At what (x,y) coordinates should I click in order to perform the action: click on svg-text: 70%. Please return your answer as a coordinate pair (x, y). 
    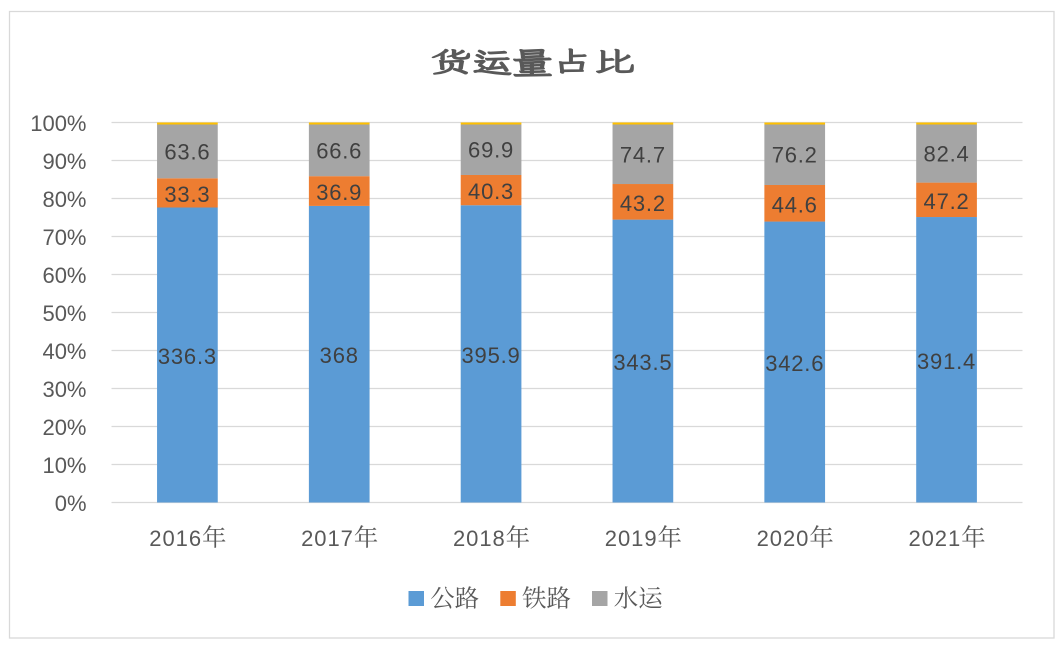
    Looking at the image, I should click on (64, 237).